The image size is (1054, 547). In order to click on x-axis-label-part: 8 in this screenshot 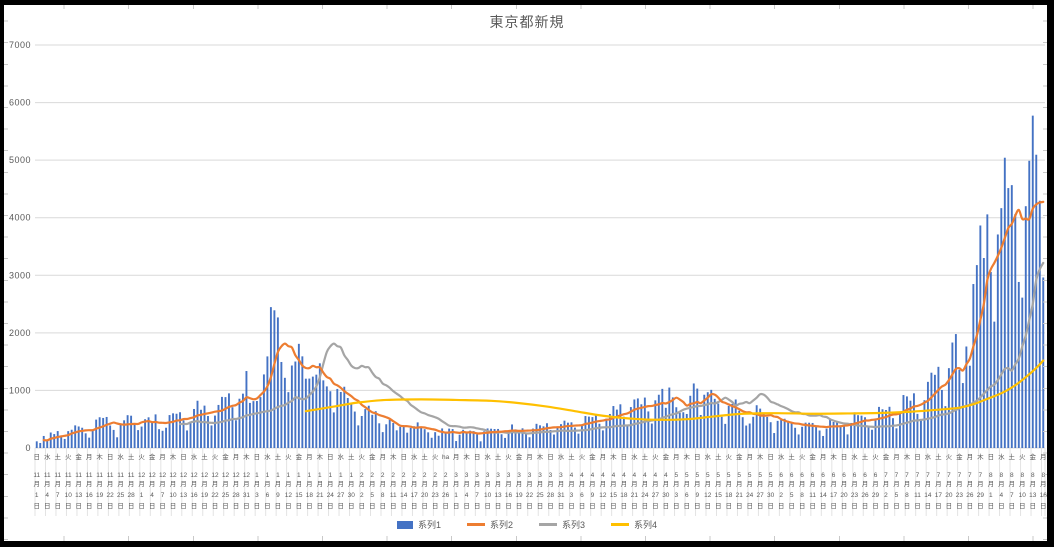, I will do `click(907, 495)`.